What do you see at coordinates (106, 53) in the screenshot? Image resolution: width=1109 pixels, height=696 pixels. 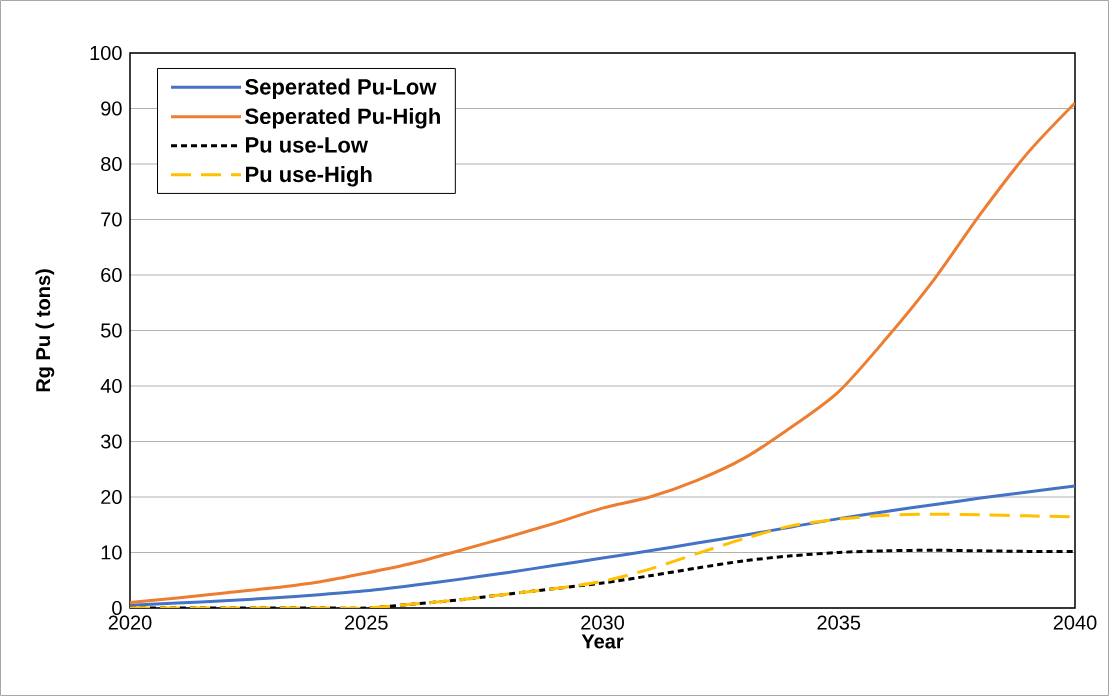 I see `y-tick-label: 100` at bounding box center [106, 53].